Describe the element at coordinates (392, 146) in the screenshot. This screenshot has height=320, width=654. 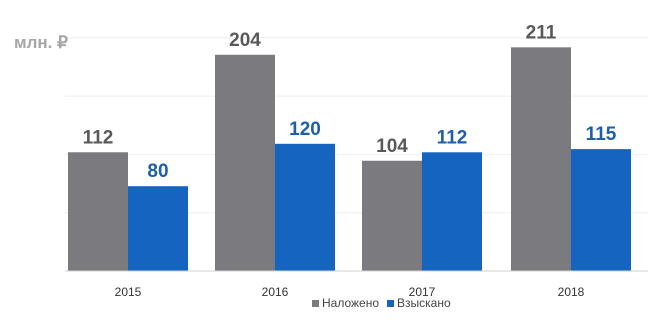
I see `data-label-2017-series-0: 104` at that location.